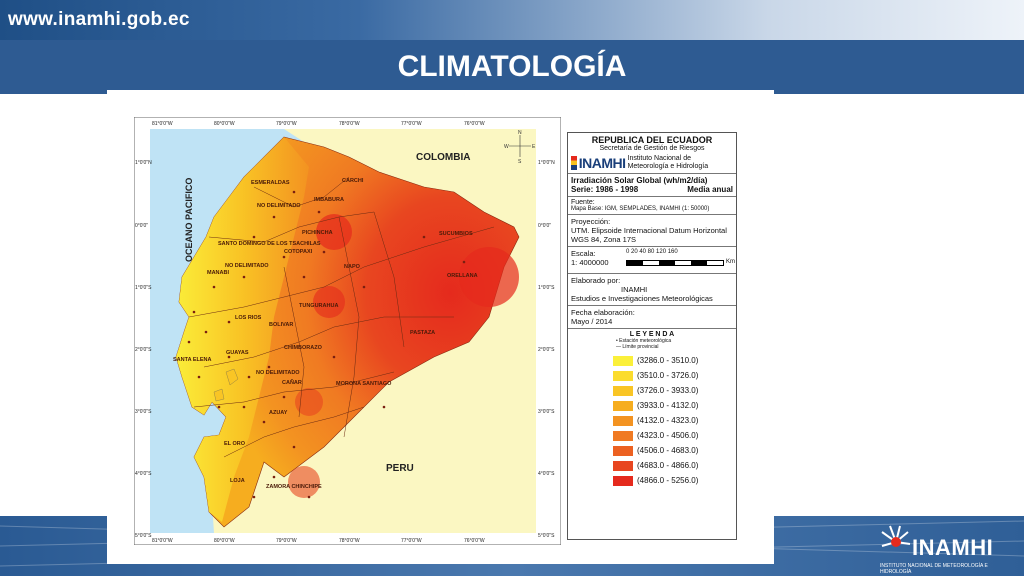 The width and height of the screenshot is (1024, 576). Describe the element at coordinates (242, 329) in the screenshot. I see `coastal-zone` at that location.